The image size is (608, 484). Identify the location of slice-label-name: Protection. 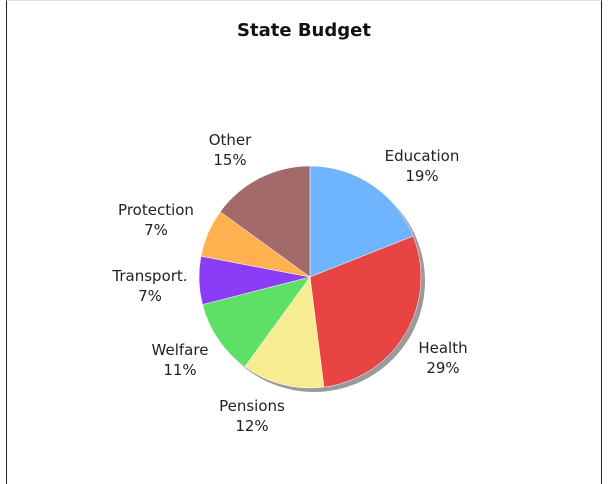
(156, 210).